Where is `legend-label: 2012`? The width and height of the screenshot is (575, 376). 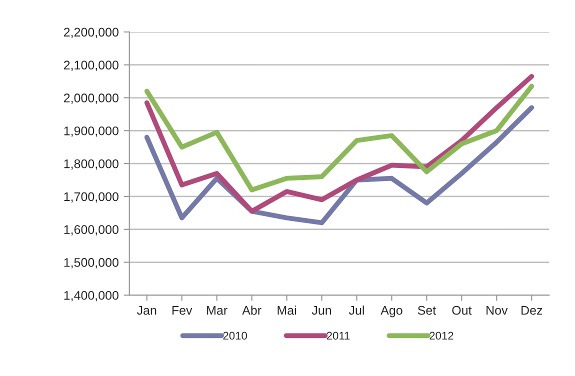
legend-label: 2012 is located at coordinates (442, 336).